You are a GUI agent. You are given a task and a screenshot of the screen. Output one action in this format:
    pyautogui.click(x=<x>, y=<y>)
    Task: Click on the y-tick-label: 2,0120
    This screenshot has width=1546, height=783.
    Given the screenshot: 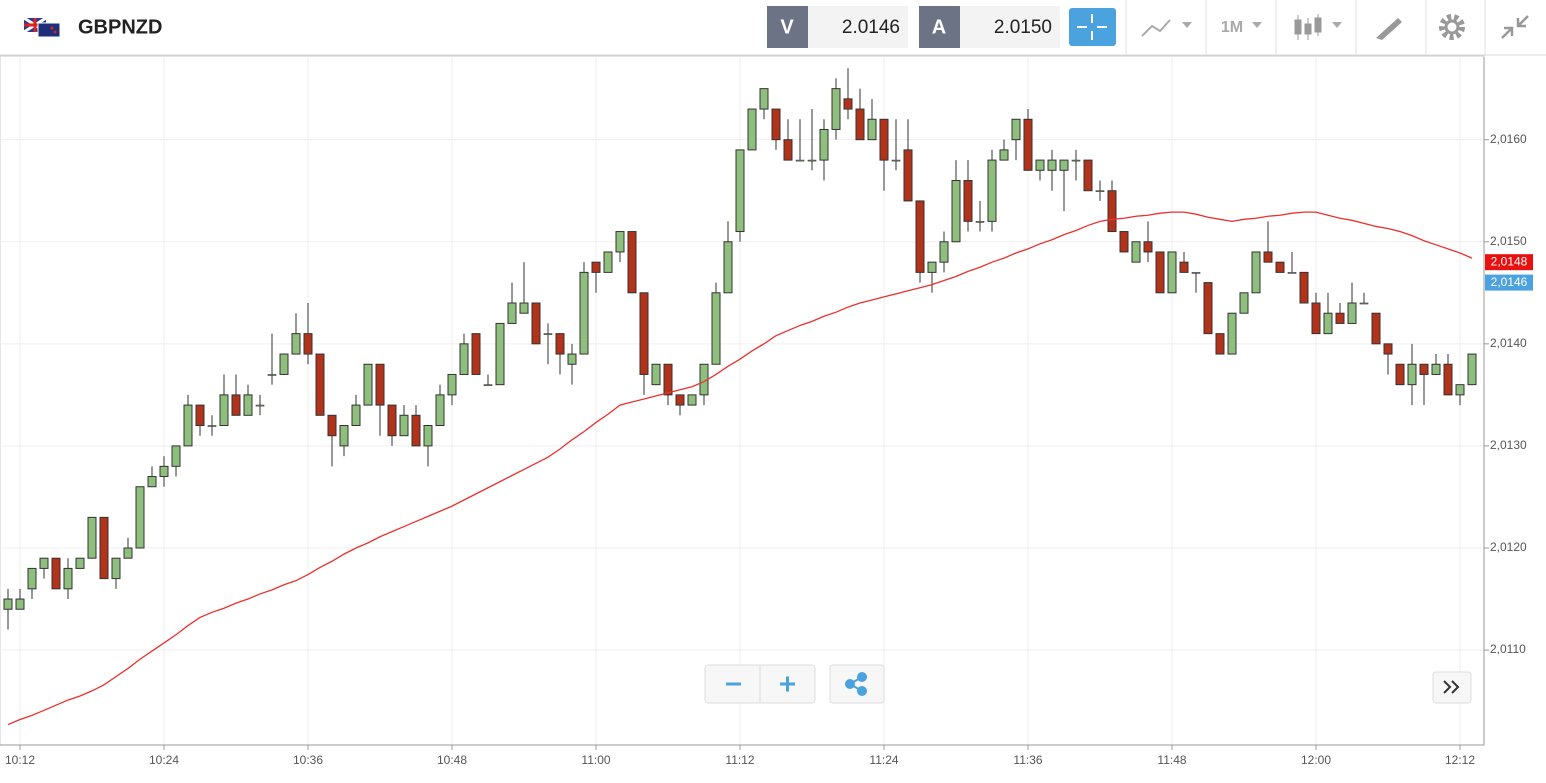 What is the action you would take?
    pyautogui.click(x=1508, y=547)
    